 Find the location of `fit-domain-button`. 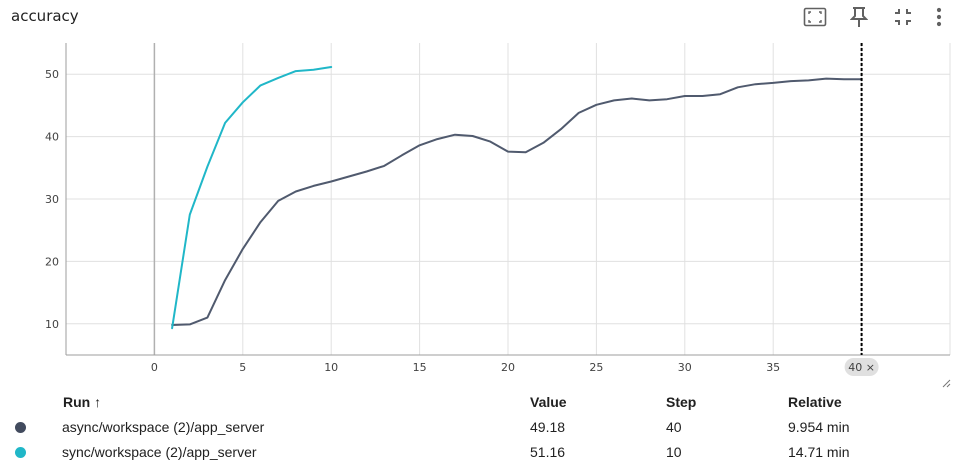

fit-domain-button is located at coordinates (815, 17).